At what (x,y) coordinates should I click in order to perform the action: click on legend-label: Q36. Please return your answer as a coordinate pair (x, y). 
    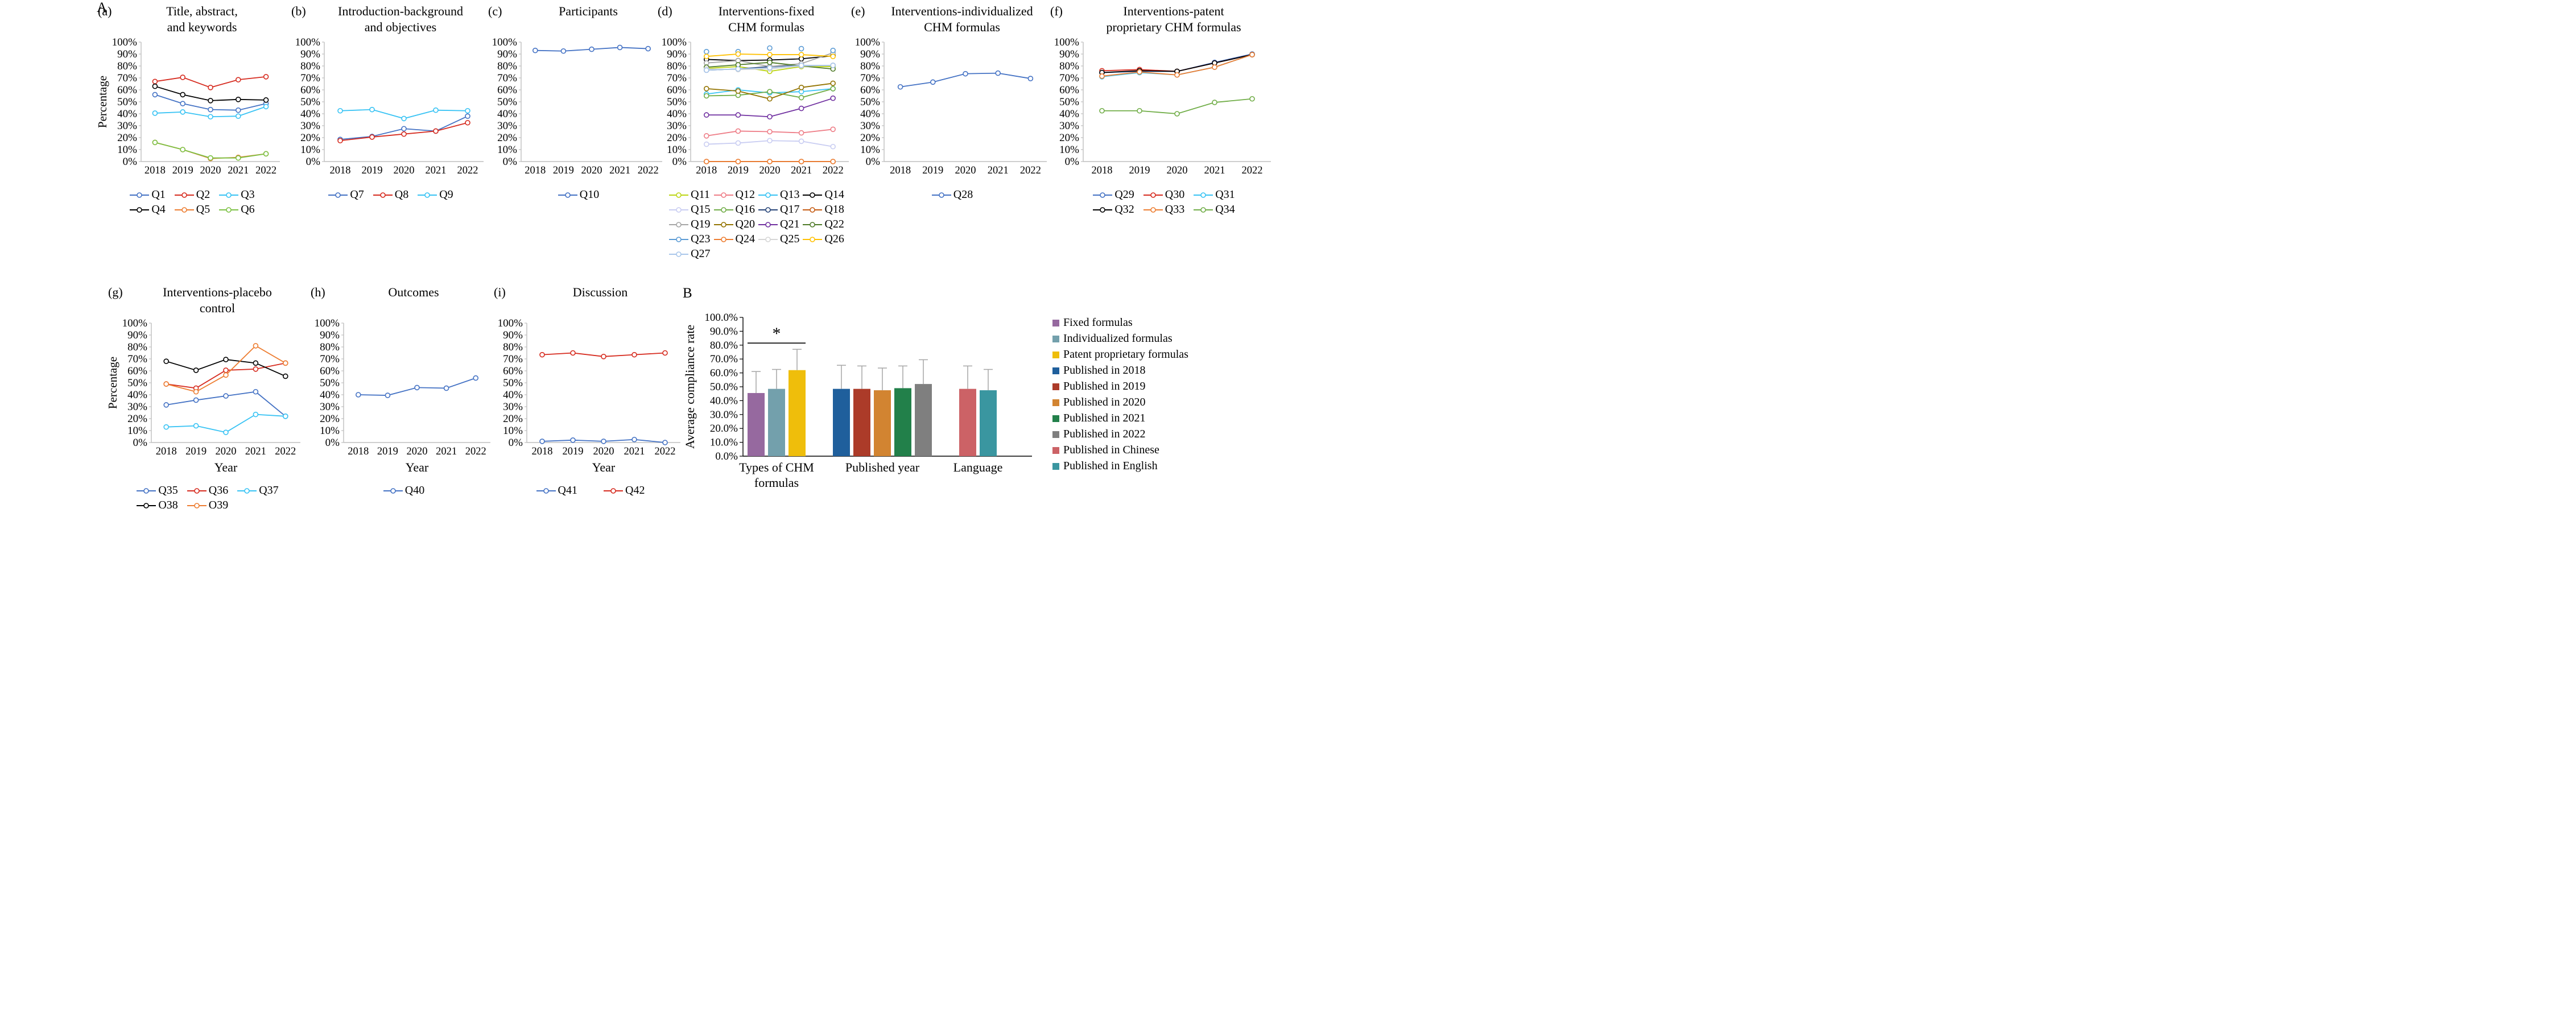
    Looking at the image, I should click on (219, 490).